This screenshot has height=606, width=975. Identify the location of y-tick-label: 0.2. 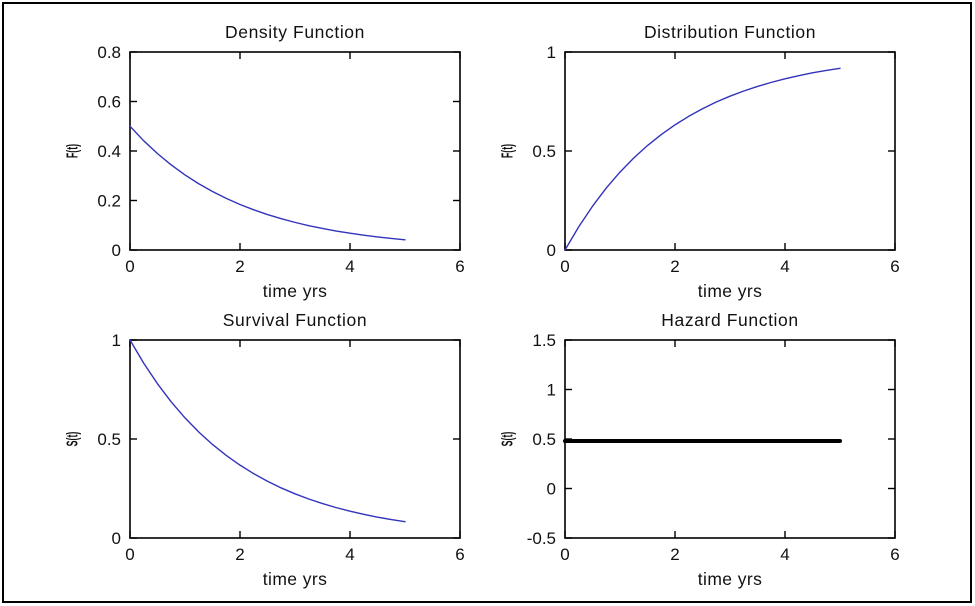
(109, 200).